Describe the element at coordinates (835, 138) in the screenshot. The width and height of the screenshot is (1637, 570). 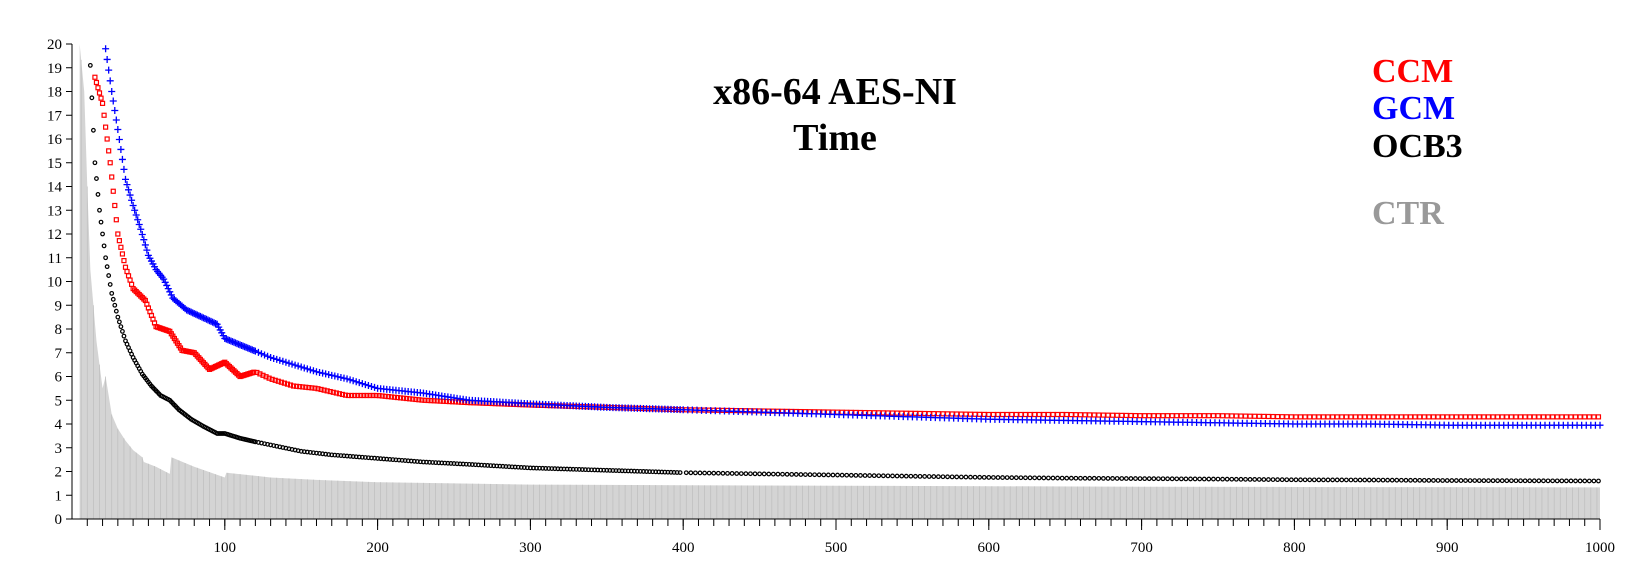
I see `chart-title-line-2: Time` at that location.